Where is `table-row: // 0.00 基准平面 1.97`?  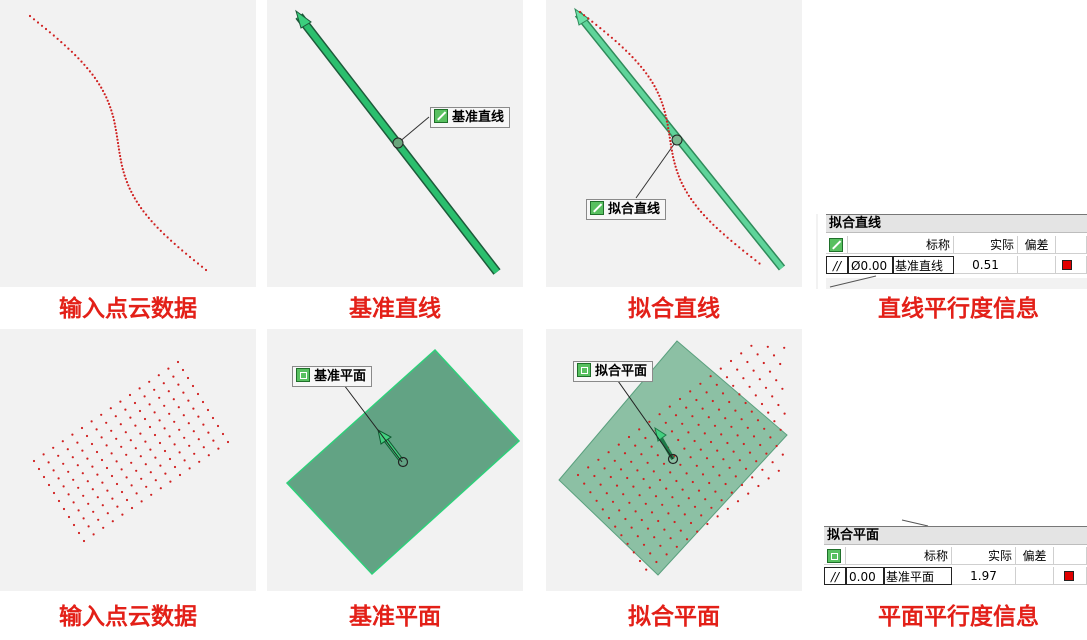
table-row: // 0.00 基准平面 1.97 is located at coordinates (955, 576).